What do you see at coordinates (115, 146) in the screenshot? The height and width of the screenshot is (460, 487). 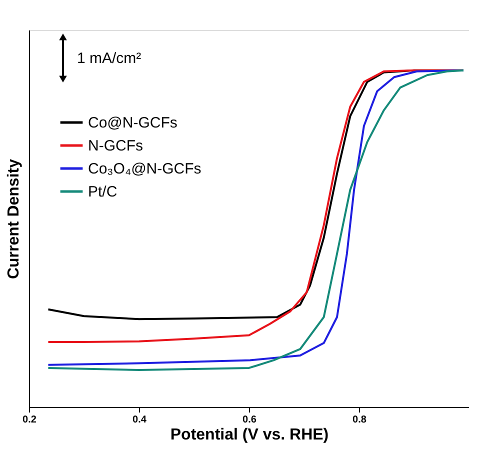 I see `legend-label: N-GCFs` at bounding box center [115, 146].